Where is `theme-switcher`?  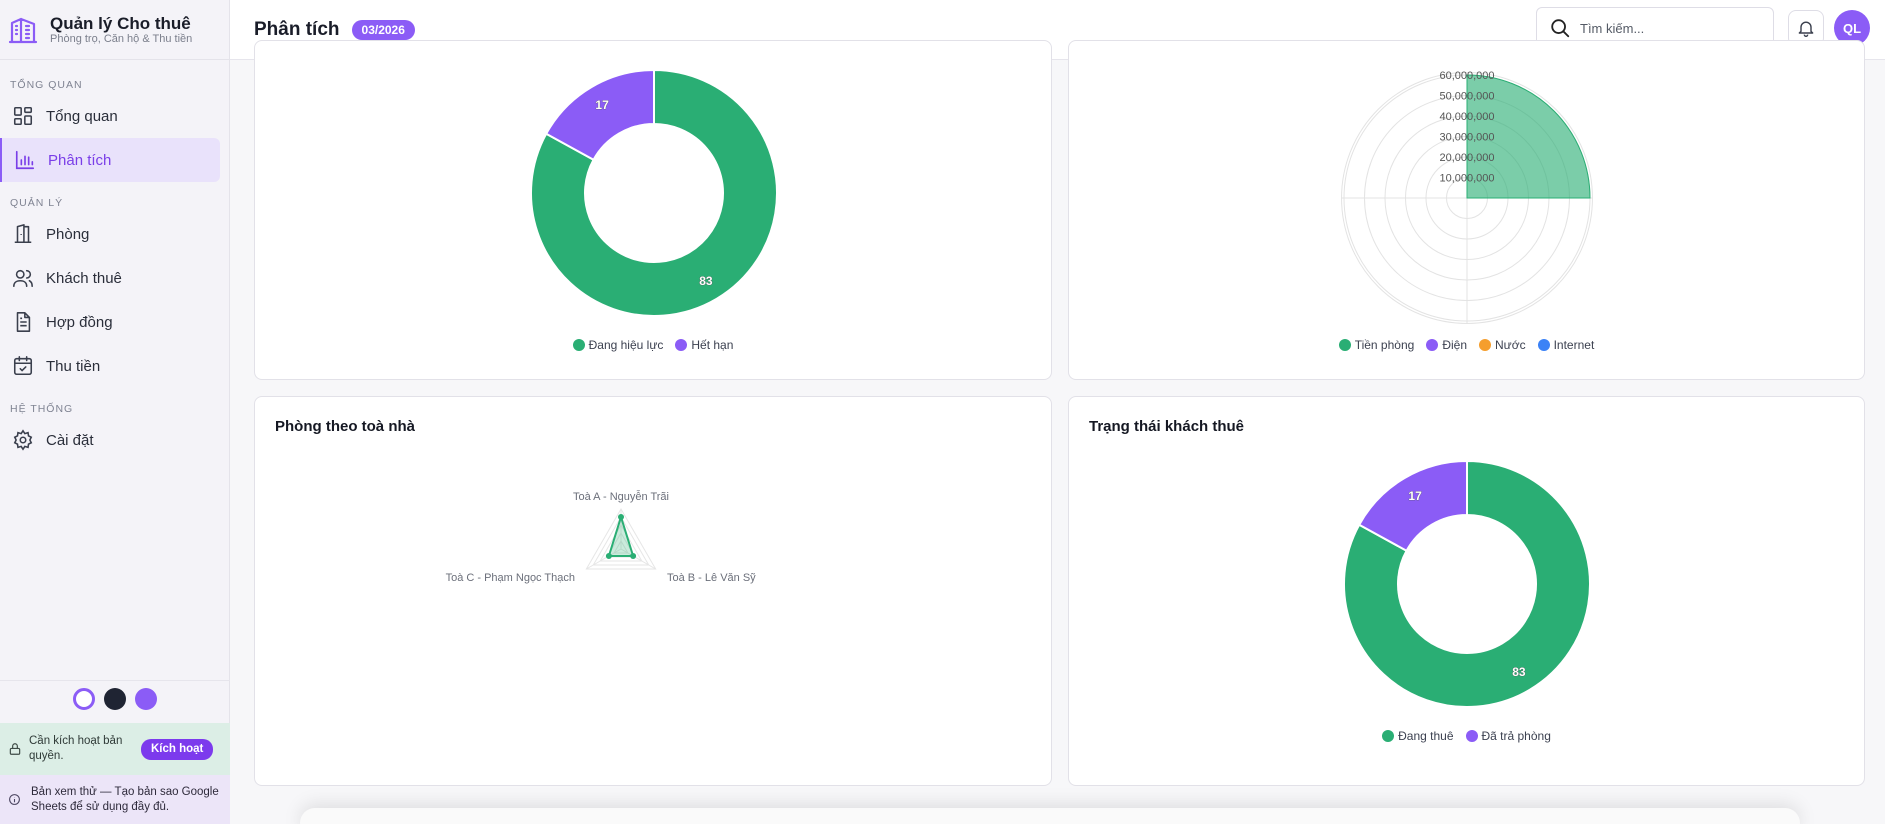
theme-switcher is located at coordinates (115, 698).